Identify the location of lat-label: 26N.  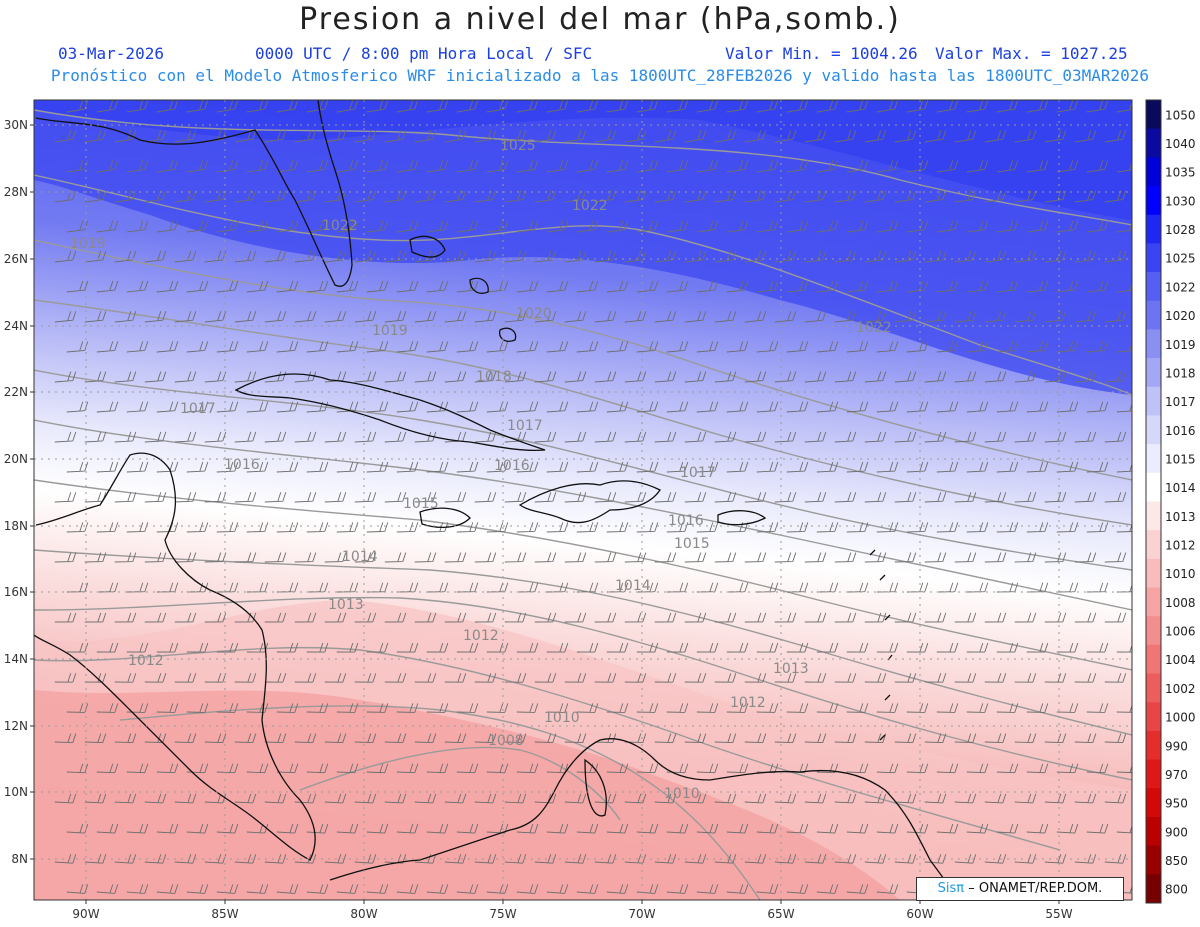
(16, 259).